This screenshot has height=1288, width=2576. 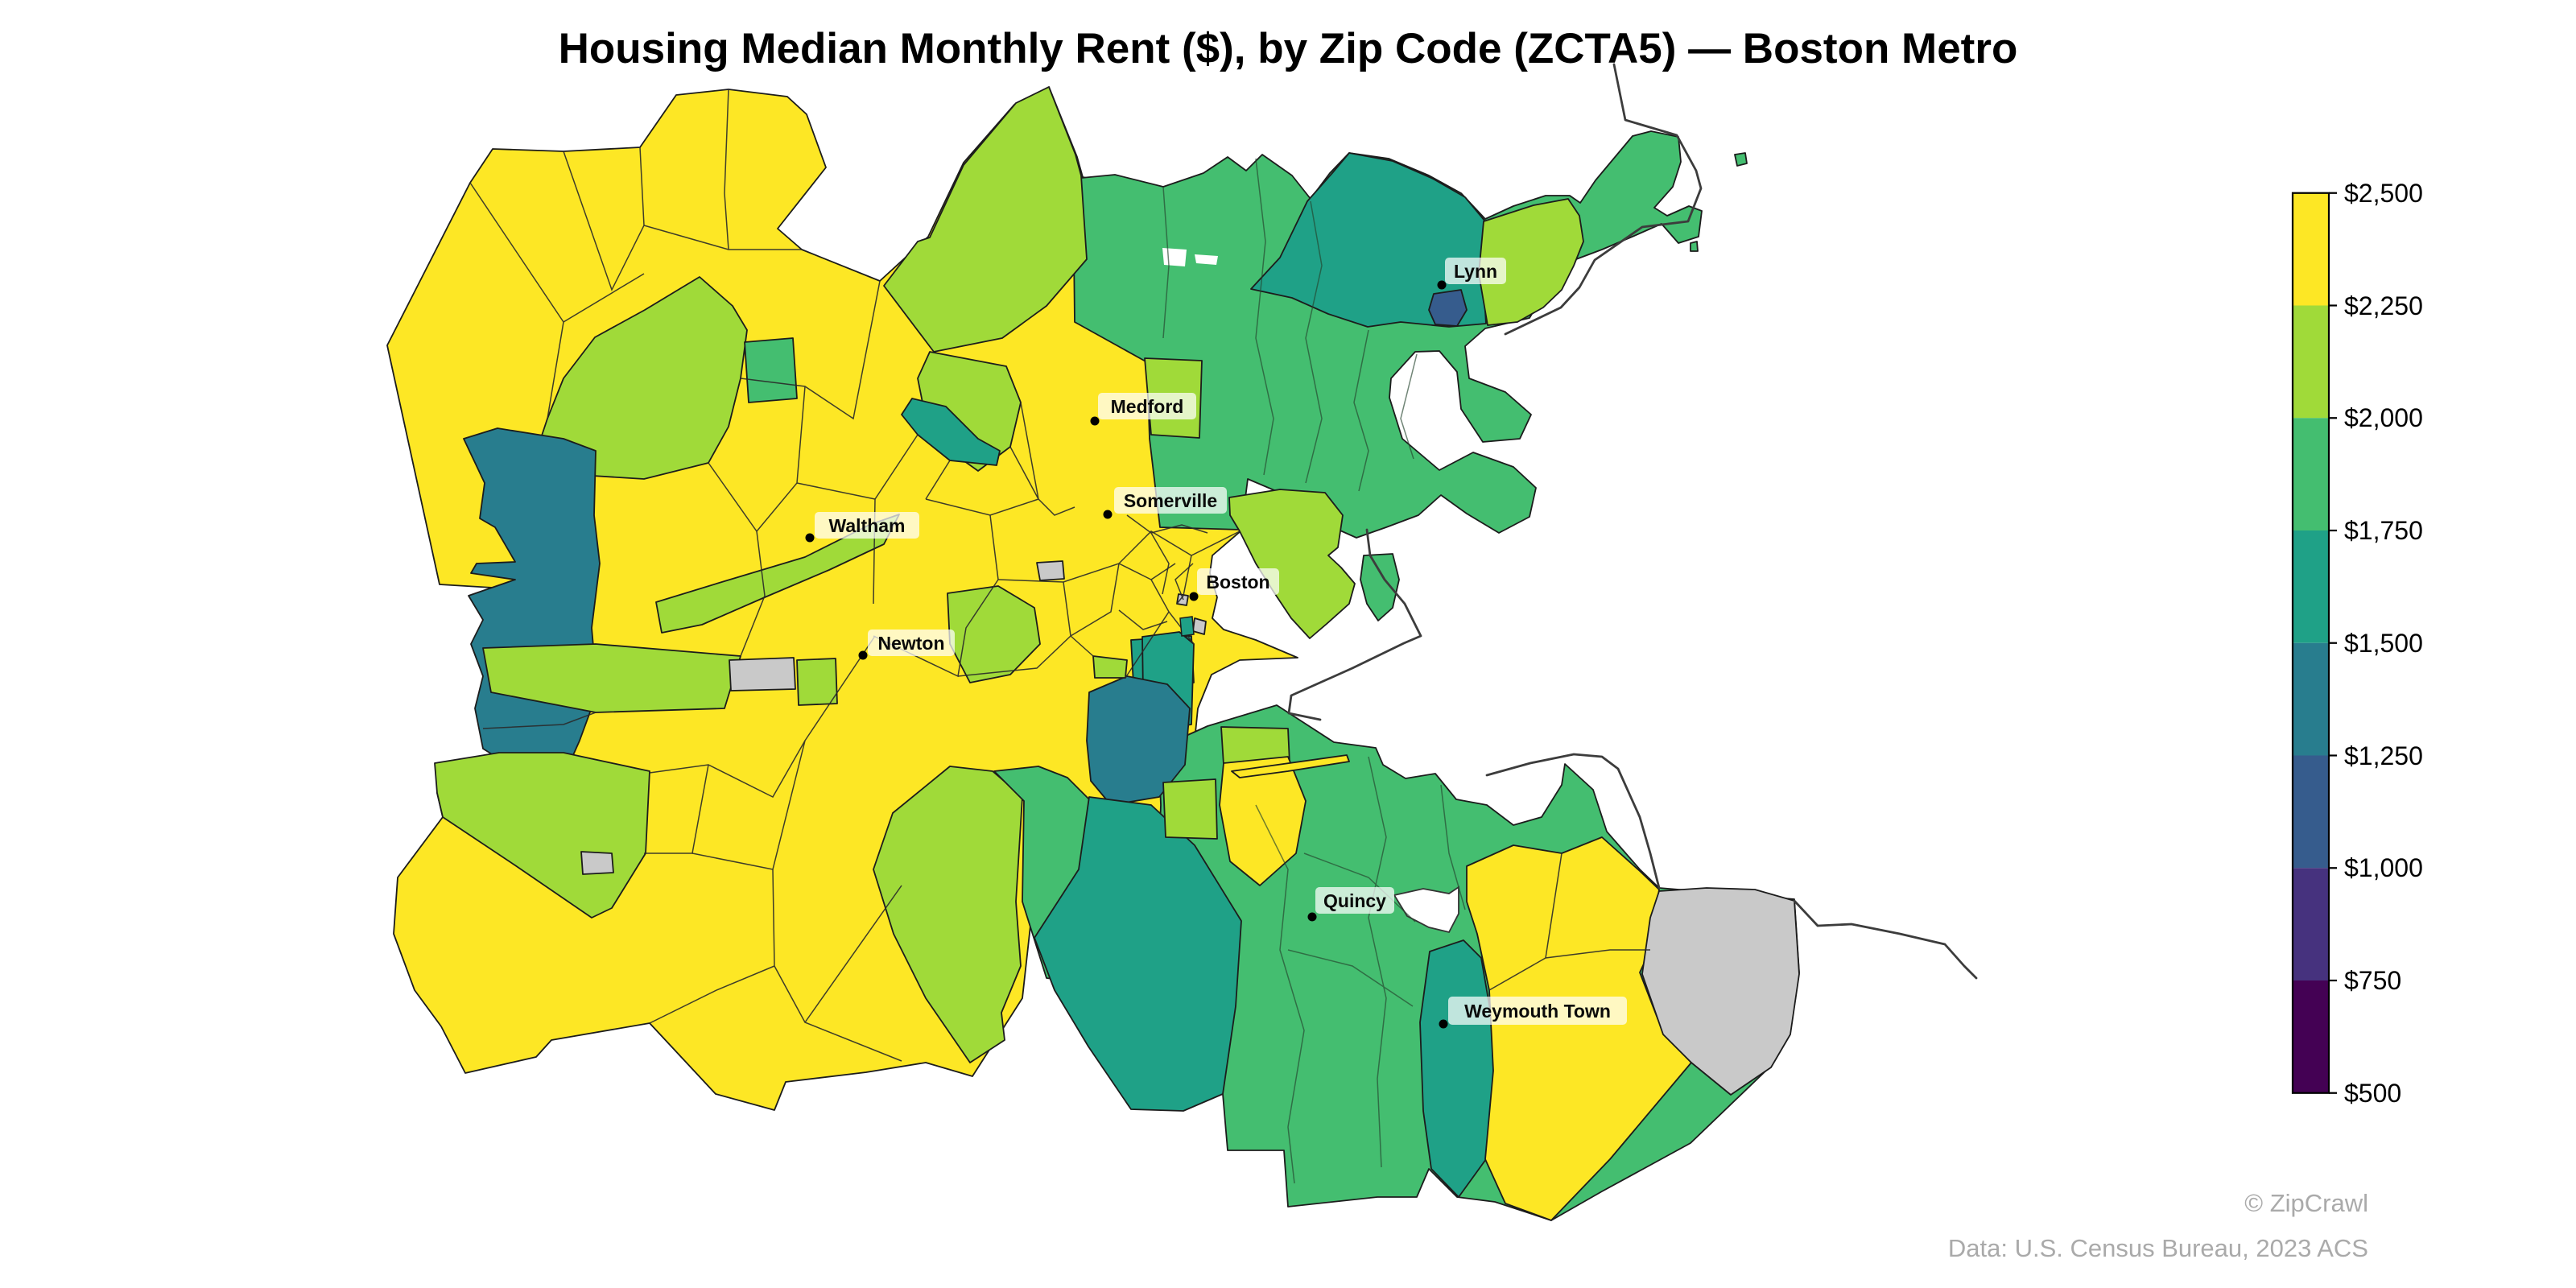 I want to click on svg-text: Waltham, so click(x=867, y=525).